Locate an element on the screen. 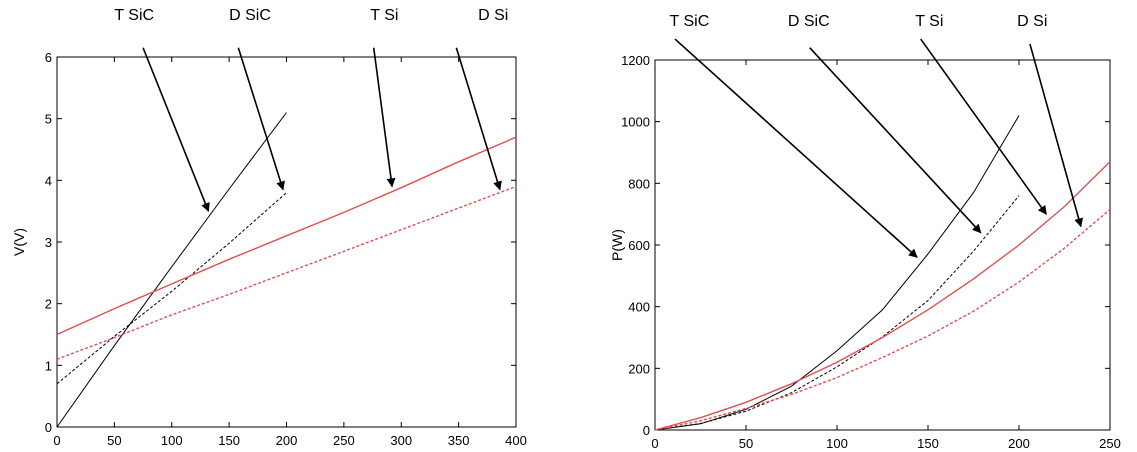 The width and height of the screenshot is (1137, 452). y-tick-label: 1200 is located at coordinates (635, 60).